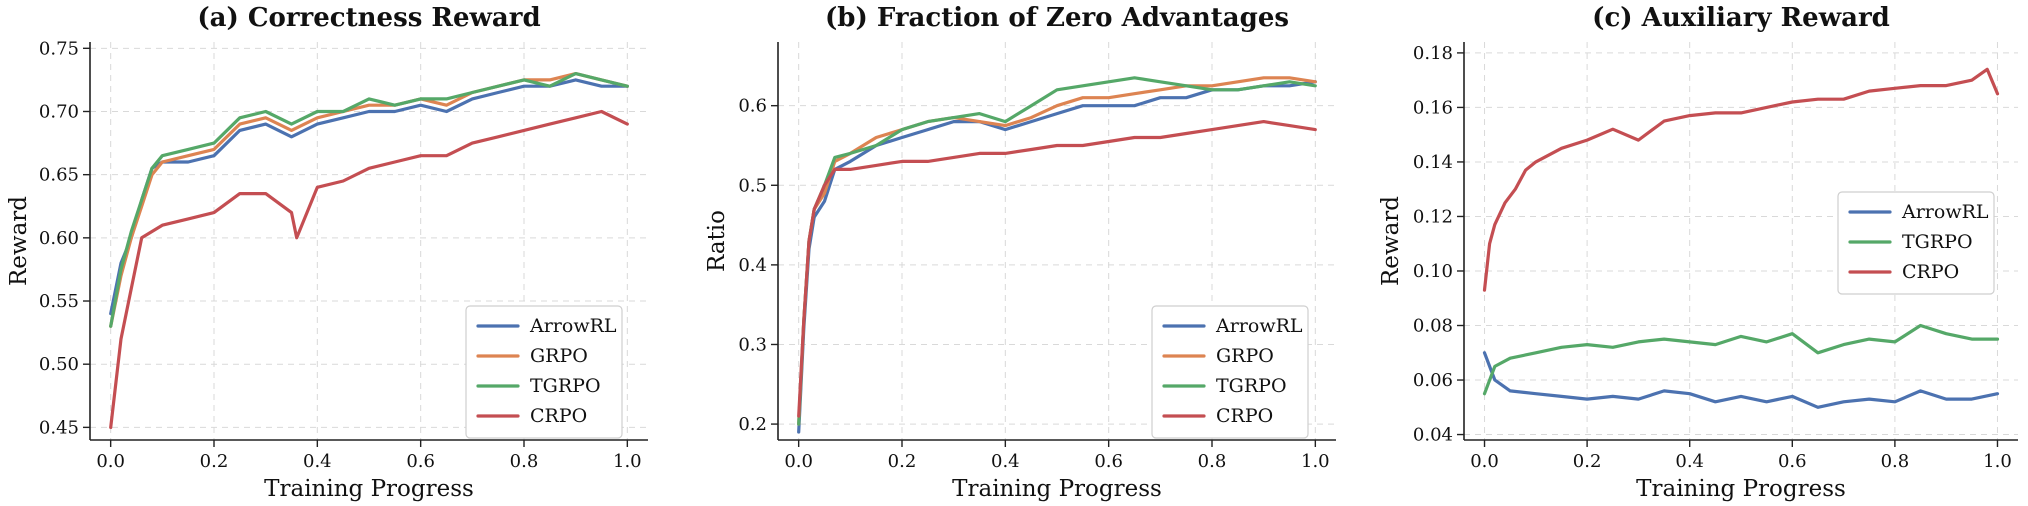  What do you see at coordinates (1433, 53) in the screenshot?
I see `y-tick-label: 0.18` at bounding box center [1433, 53].